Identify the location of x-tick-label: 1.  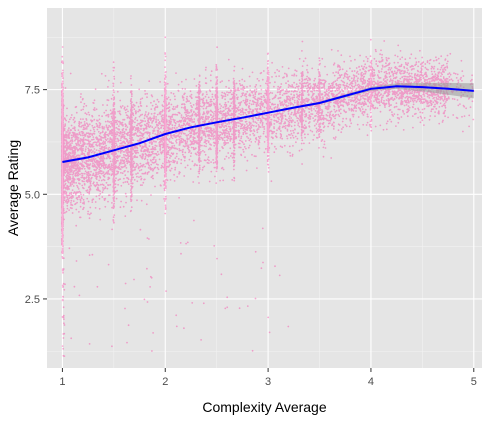
(62, 382).